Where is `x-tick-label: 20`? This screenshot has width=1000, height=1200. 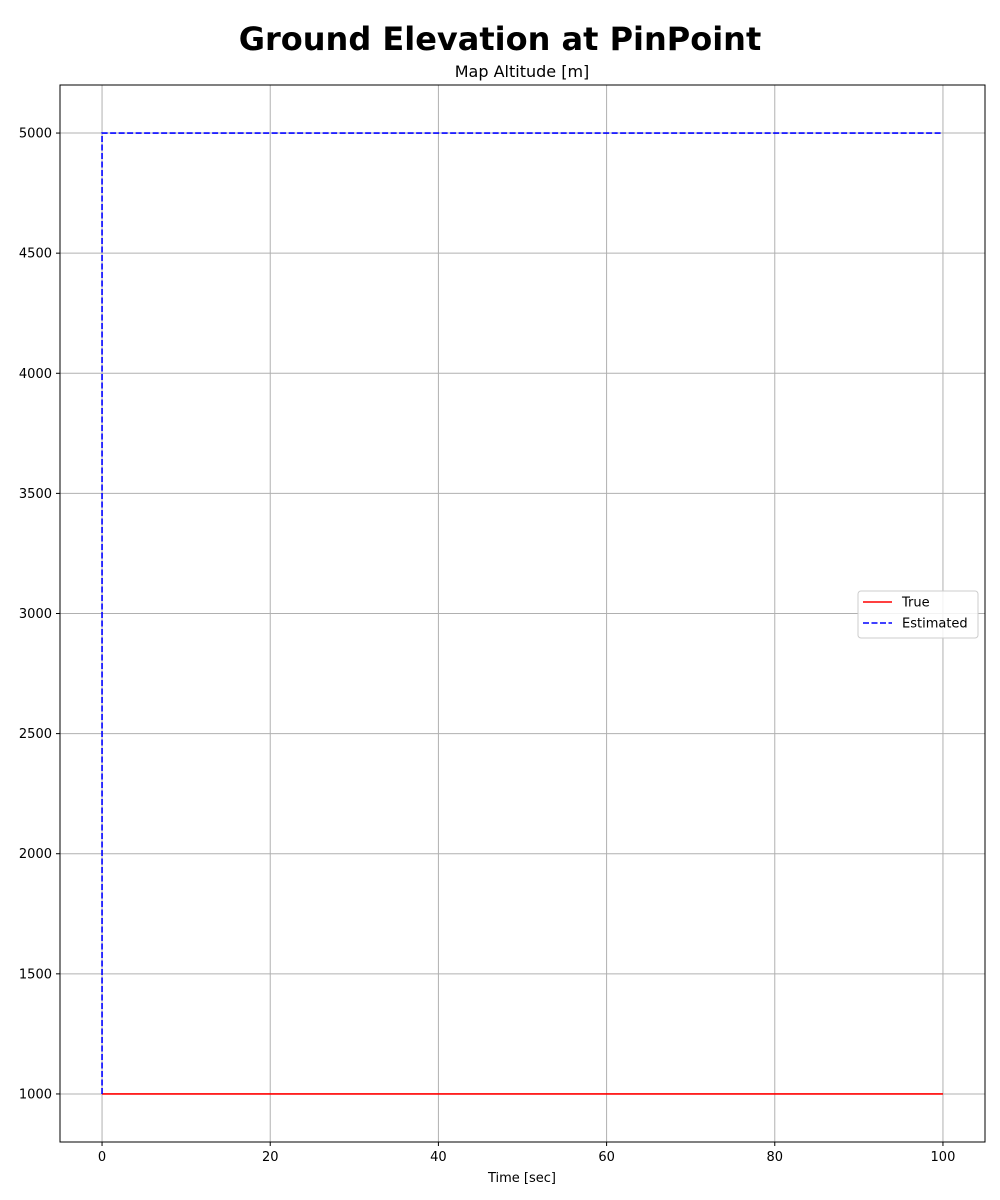 x-tick-label: 20 is located at coordinates (270, 1157).